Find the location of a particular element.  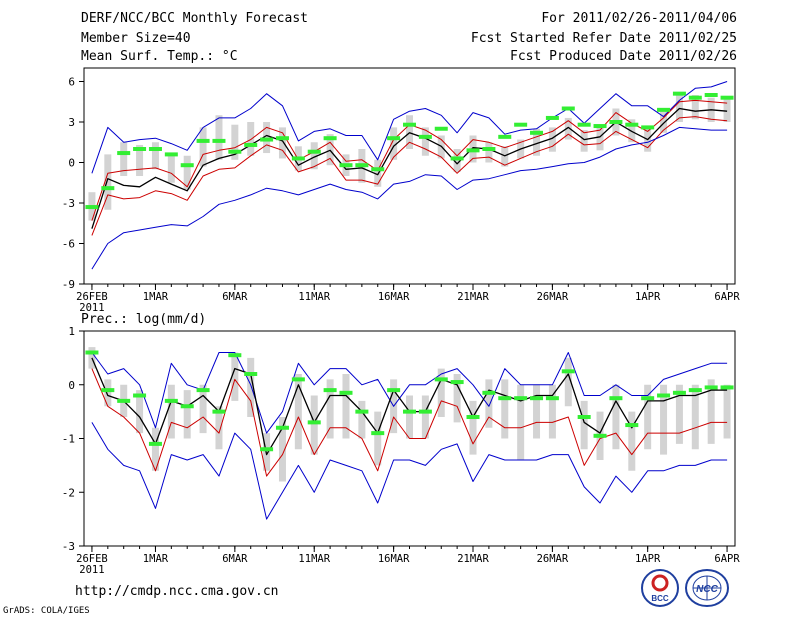

y-tick-label: 3 is located at coordinates (71, 122).